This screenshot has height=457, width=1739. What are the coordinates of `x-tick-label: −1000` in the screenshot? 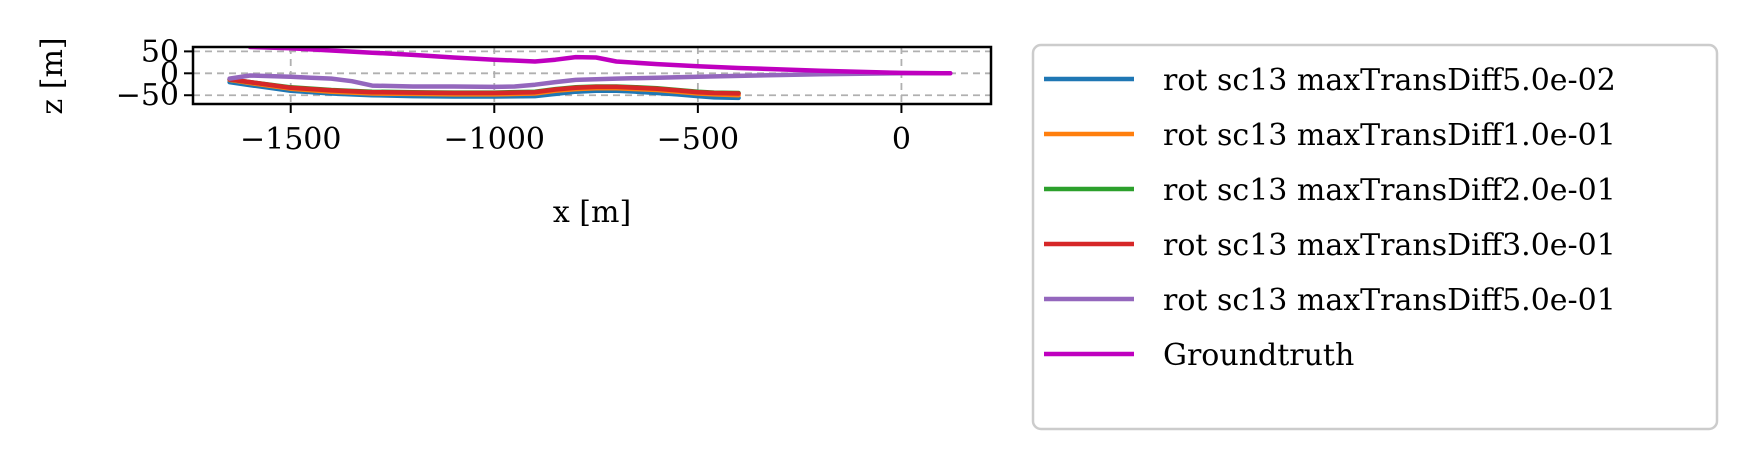 It's located at (494, 139).